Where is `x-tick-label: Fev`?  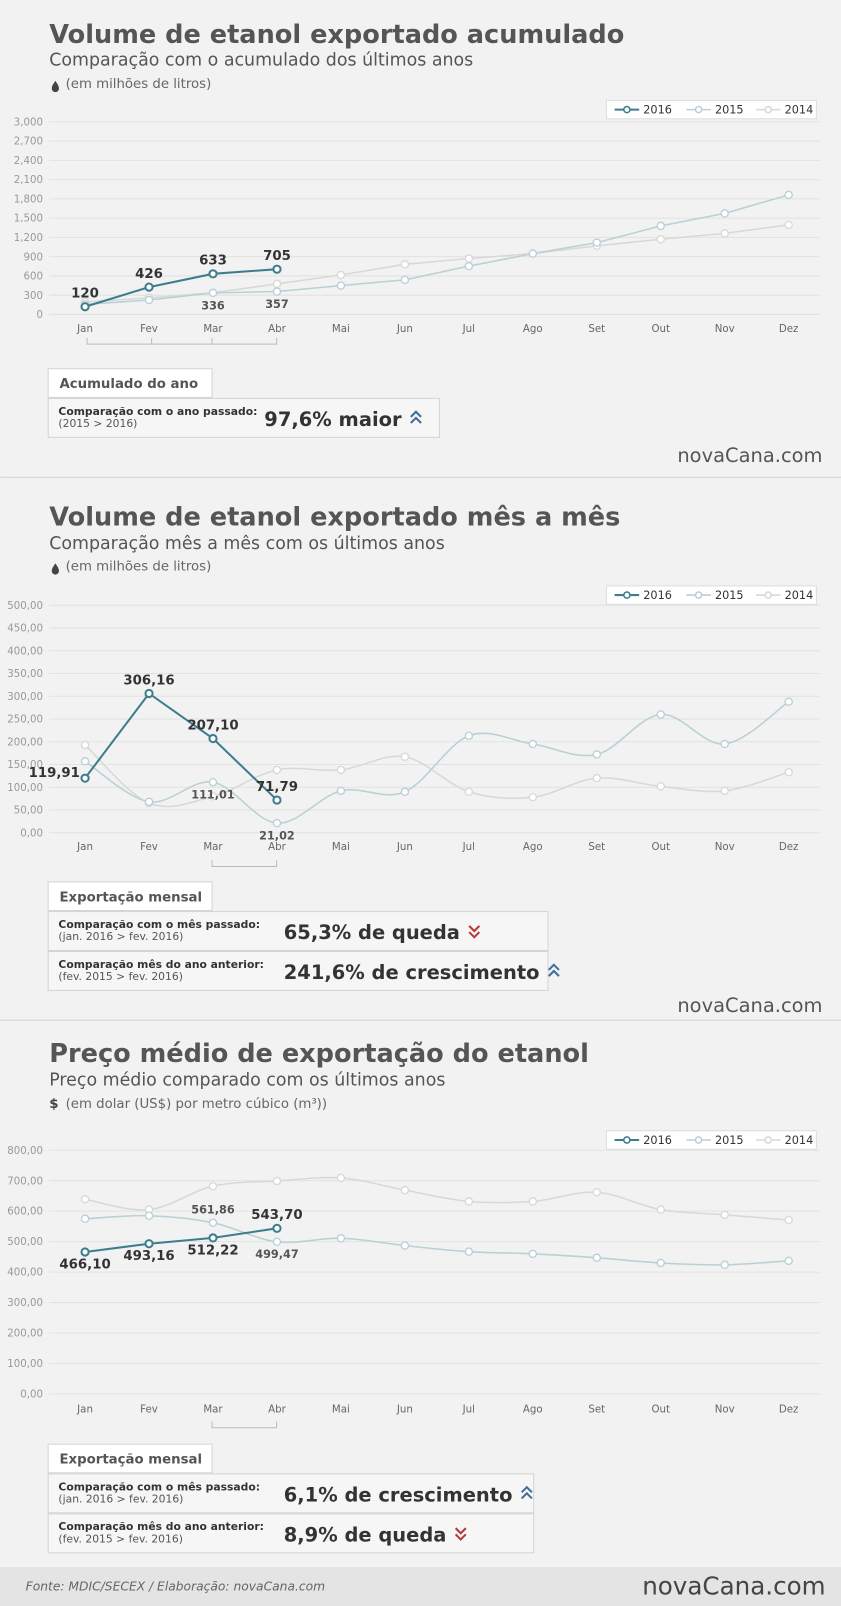
x-tick-label: Fev is located at coordinates (149, 1409).